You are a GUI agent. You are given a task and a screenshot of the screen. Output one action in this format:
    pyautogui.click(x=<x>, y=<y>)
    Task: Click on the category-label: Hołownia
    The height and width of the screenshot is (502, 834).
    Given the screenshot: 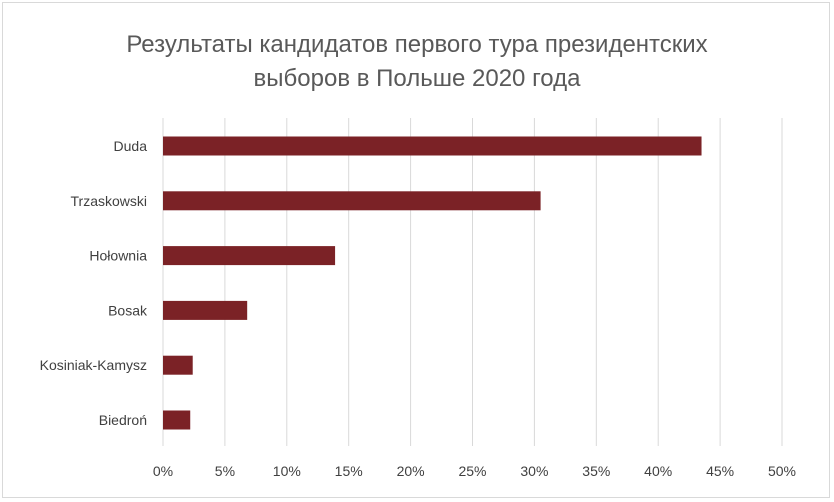 What is the action you would take?
    pyautogui.click(x=118, y=256)
    